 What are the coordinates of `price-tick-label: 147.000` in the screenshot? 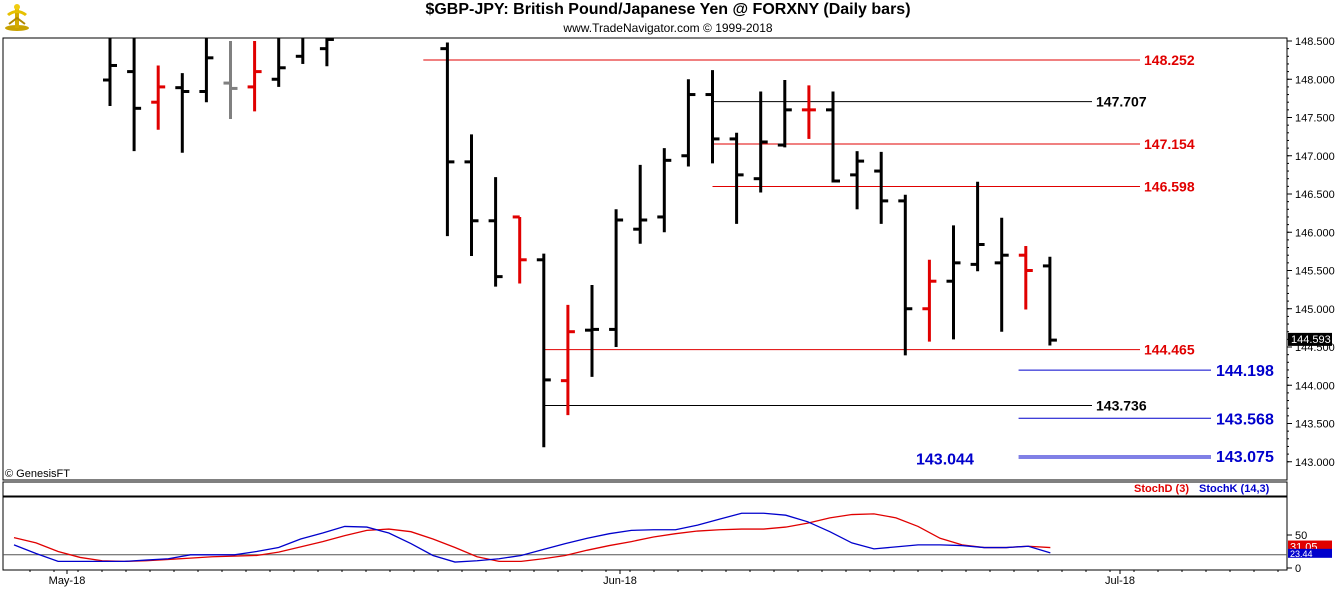 It's located at (1315, 157).